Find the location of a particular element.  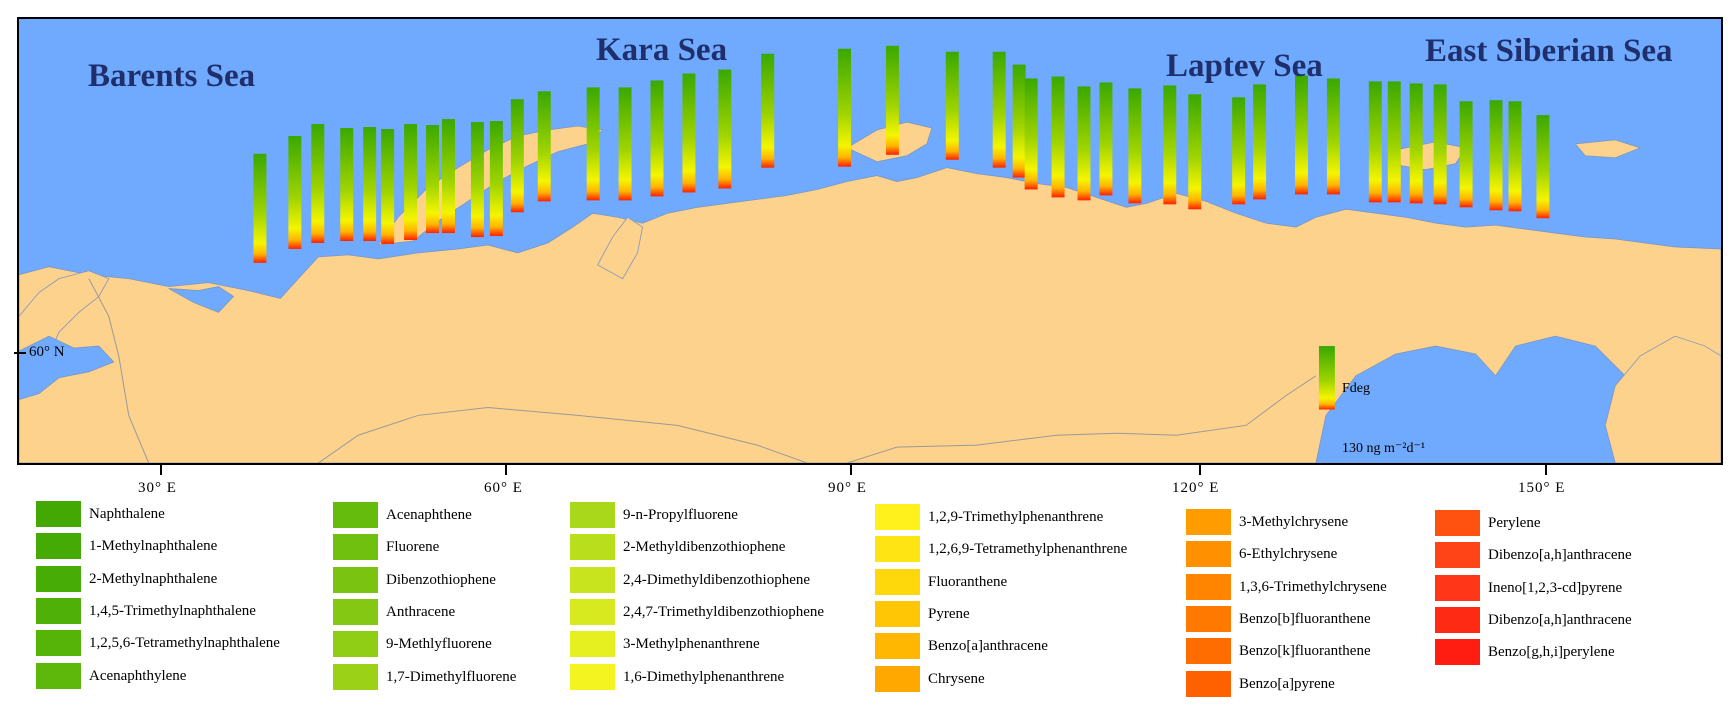

lat-tick is located at coordinates (20, 353).